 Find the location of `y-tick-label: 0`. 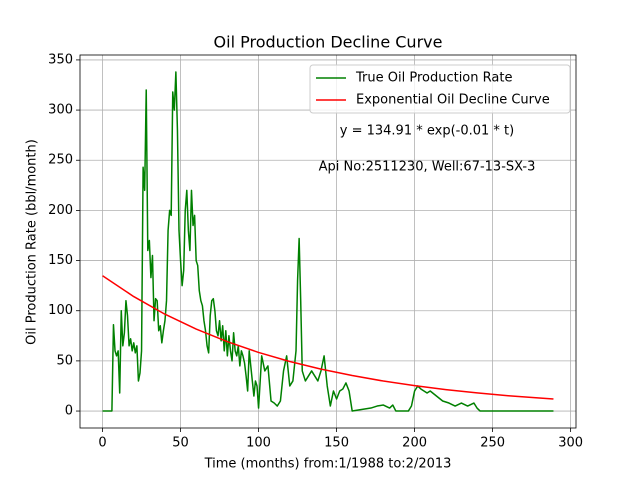

y-tick-label: 0 is located at coordinates (69, 411).